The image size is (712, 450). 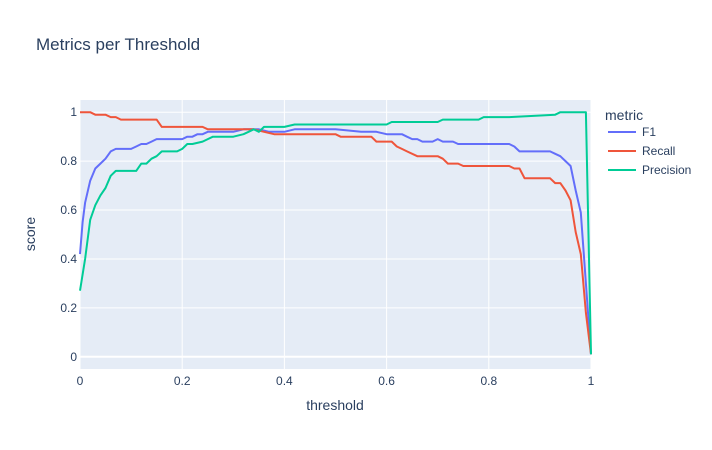 What do you see at coordinates (182, 381) in the screenshot?
I see `x-tick-label: 0.2` at bounding box center [182, 381].